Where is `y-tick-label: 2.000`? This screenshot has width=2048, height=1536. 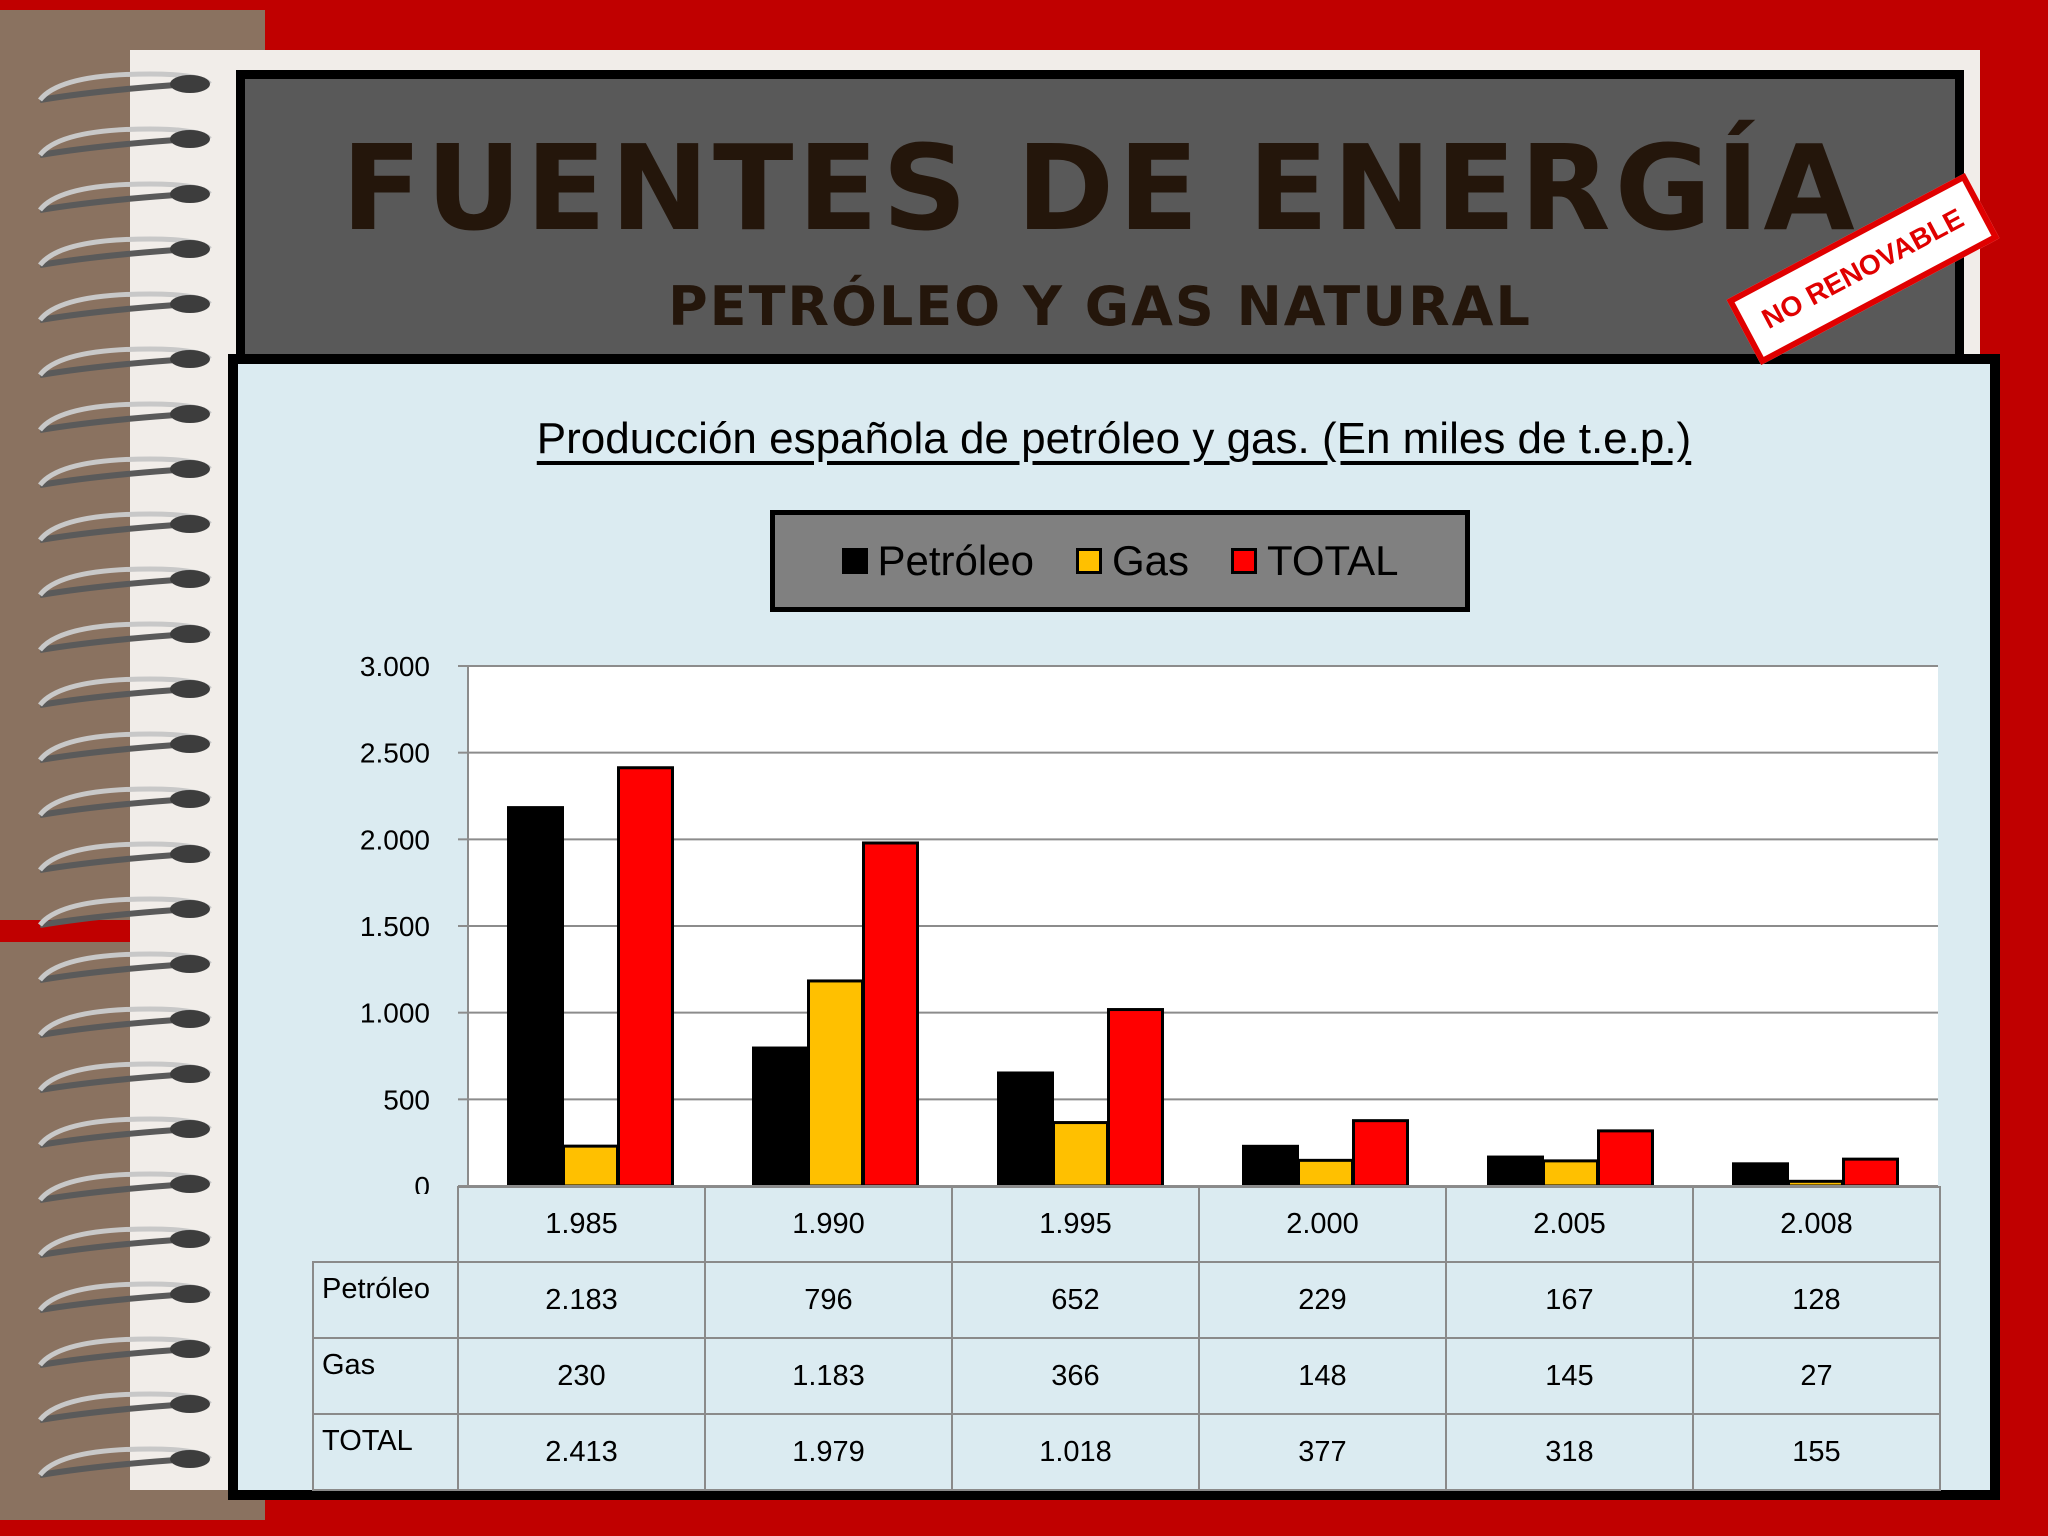
y-tick-label: 2.000 is located at coordinates (395, 839).